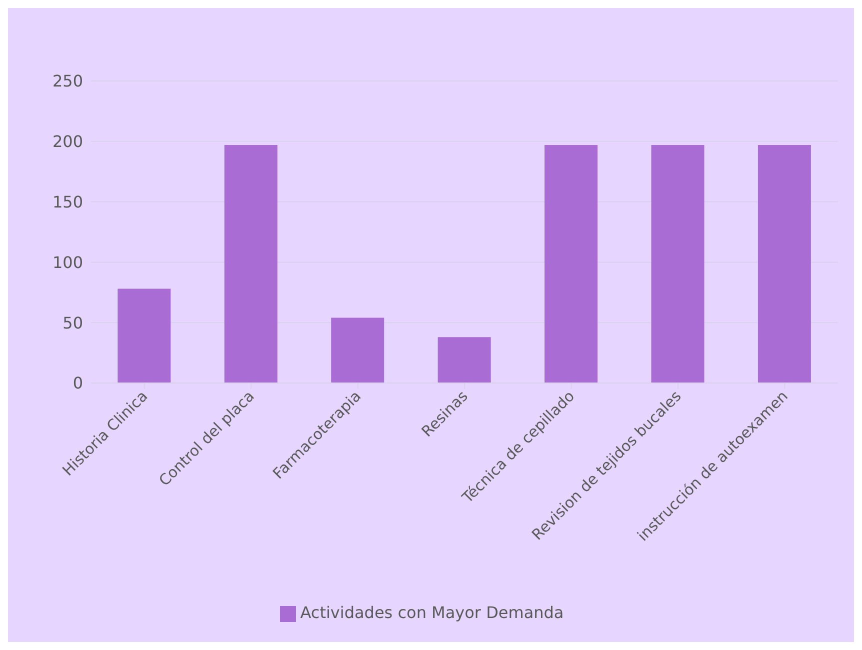  I want to click on y-tick-label: 0, so click(77, 383).